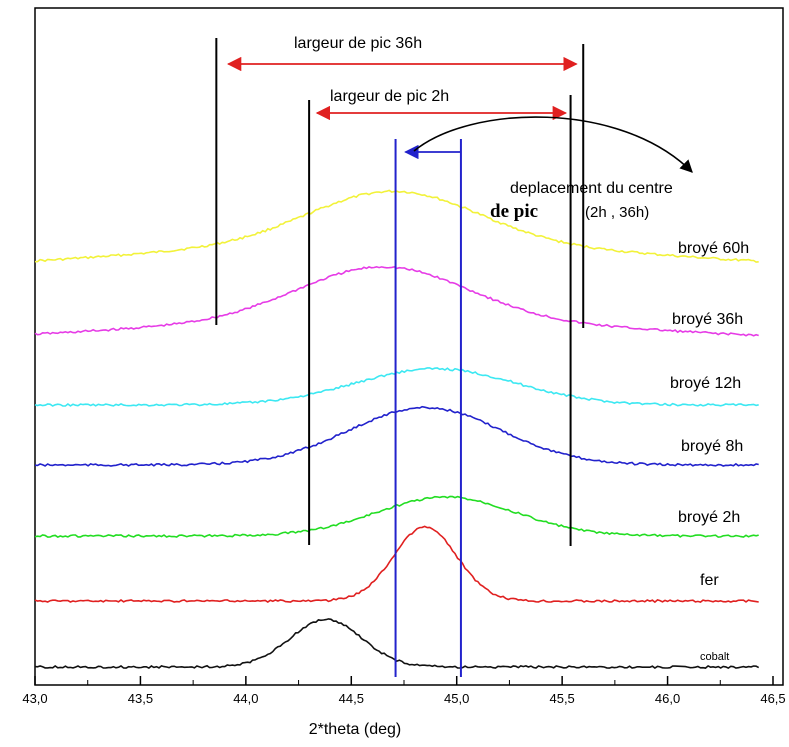 Image resolution: width=789 pixels, height=747 pixels. Describe the element at coordinates (355, 729) in the screenshot. I see `x-axis-title: 2*theta (deg)` at that location.